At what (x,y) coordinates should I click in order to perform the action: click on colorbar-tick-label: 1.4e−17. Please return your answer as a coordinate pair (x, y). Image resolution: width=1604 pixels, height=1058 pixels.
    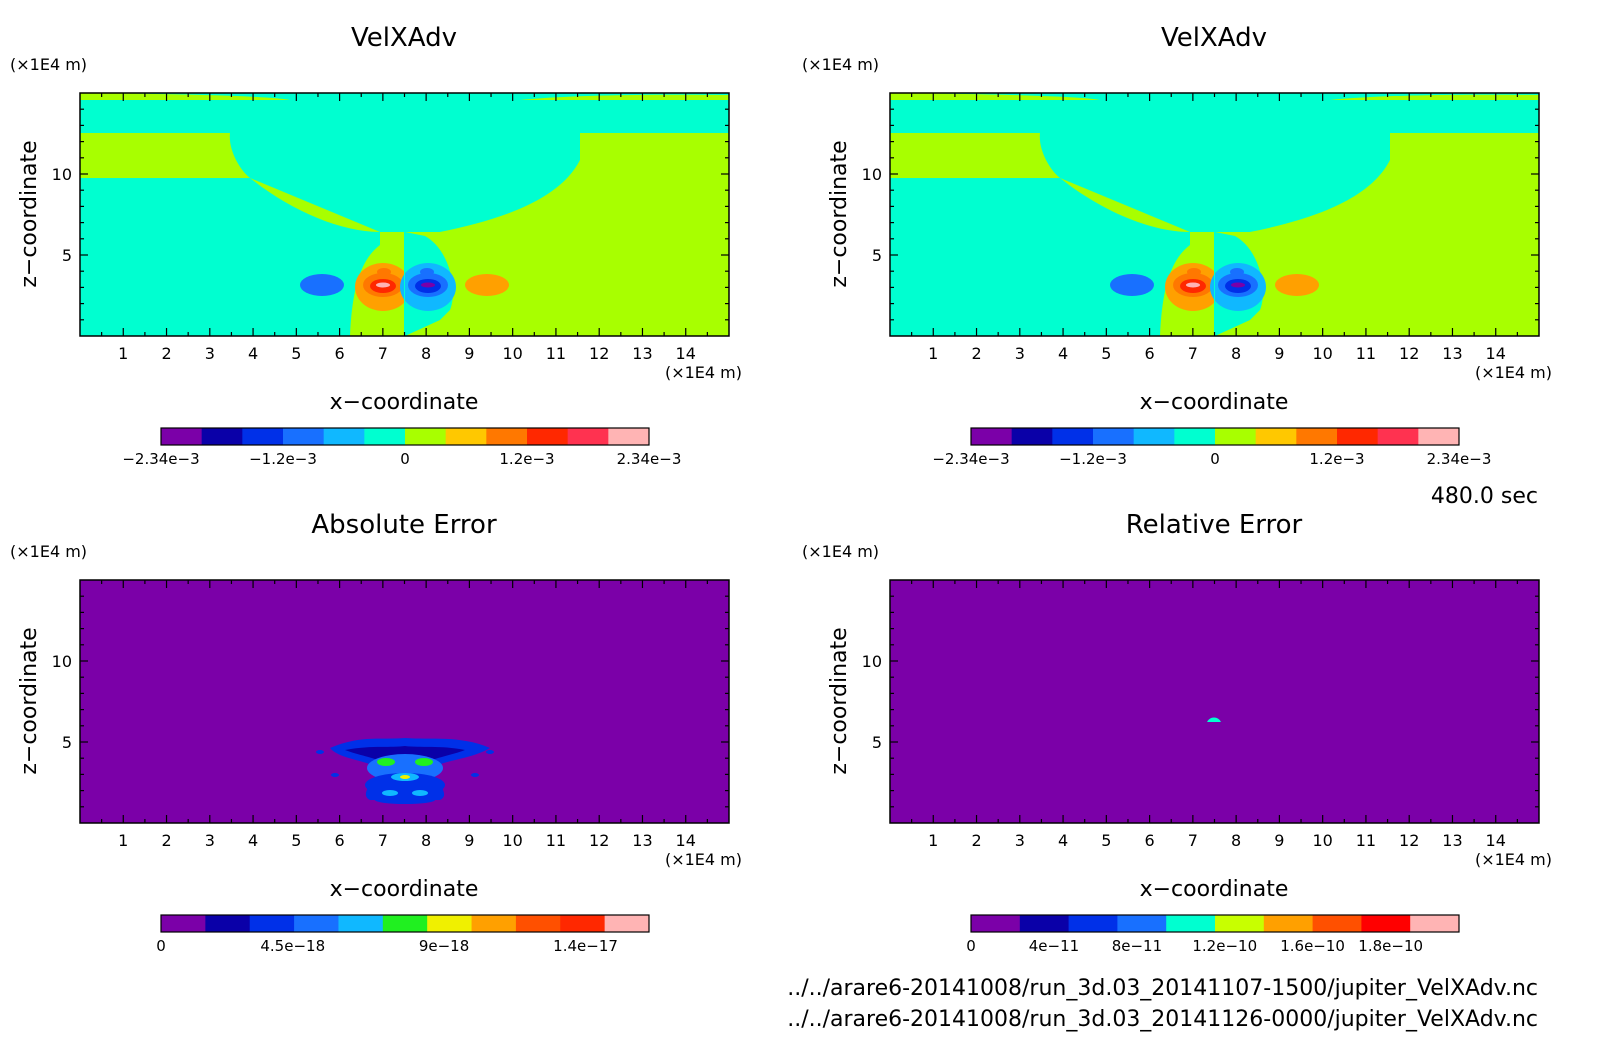
    Looking at the image, I should click on (585, 946).